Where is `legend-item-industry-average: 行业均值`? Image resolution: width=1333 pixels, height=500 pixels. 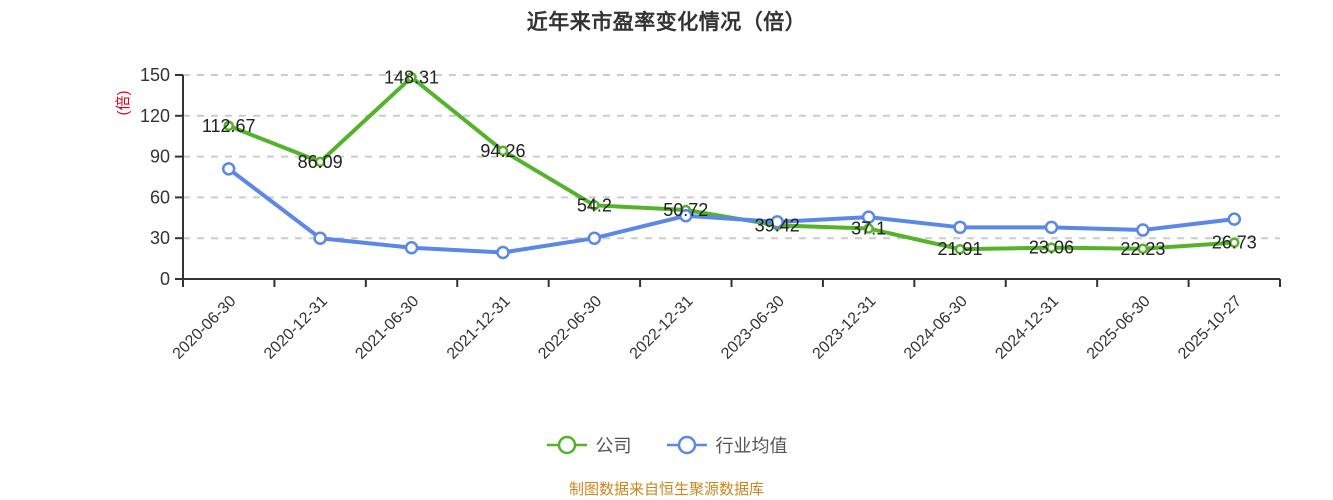
legend-item-industry-average: 行业均值 is located at coordinates (727, 445).